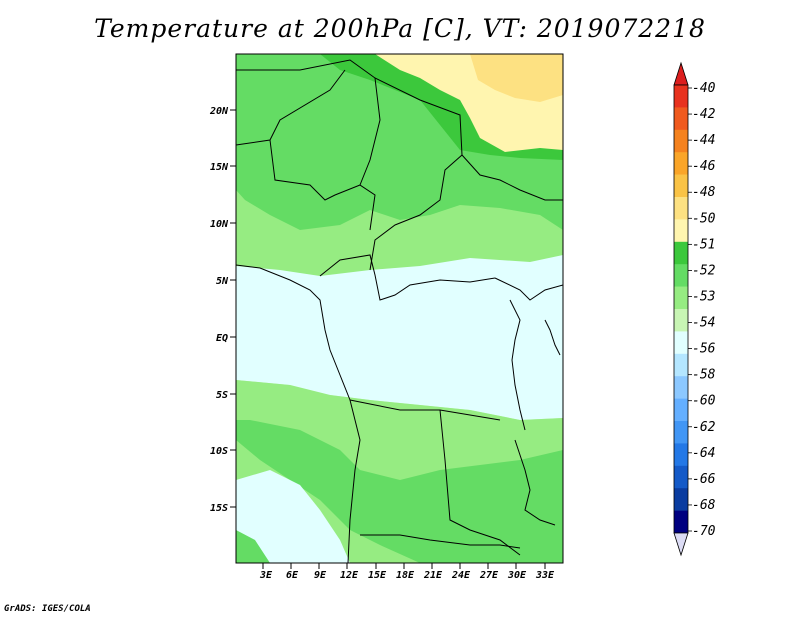 The width and height of the screenshot is (800, 618). I want to click on lat-tick-label: 10S, so click(219, 451).